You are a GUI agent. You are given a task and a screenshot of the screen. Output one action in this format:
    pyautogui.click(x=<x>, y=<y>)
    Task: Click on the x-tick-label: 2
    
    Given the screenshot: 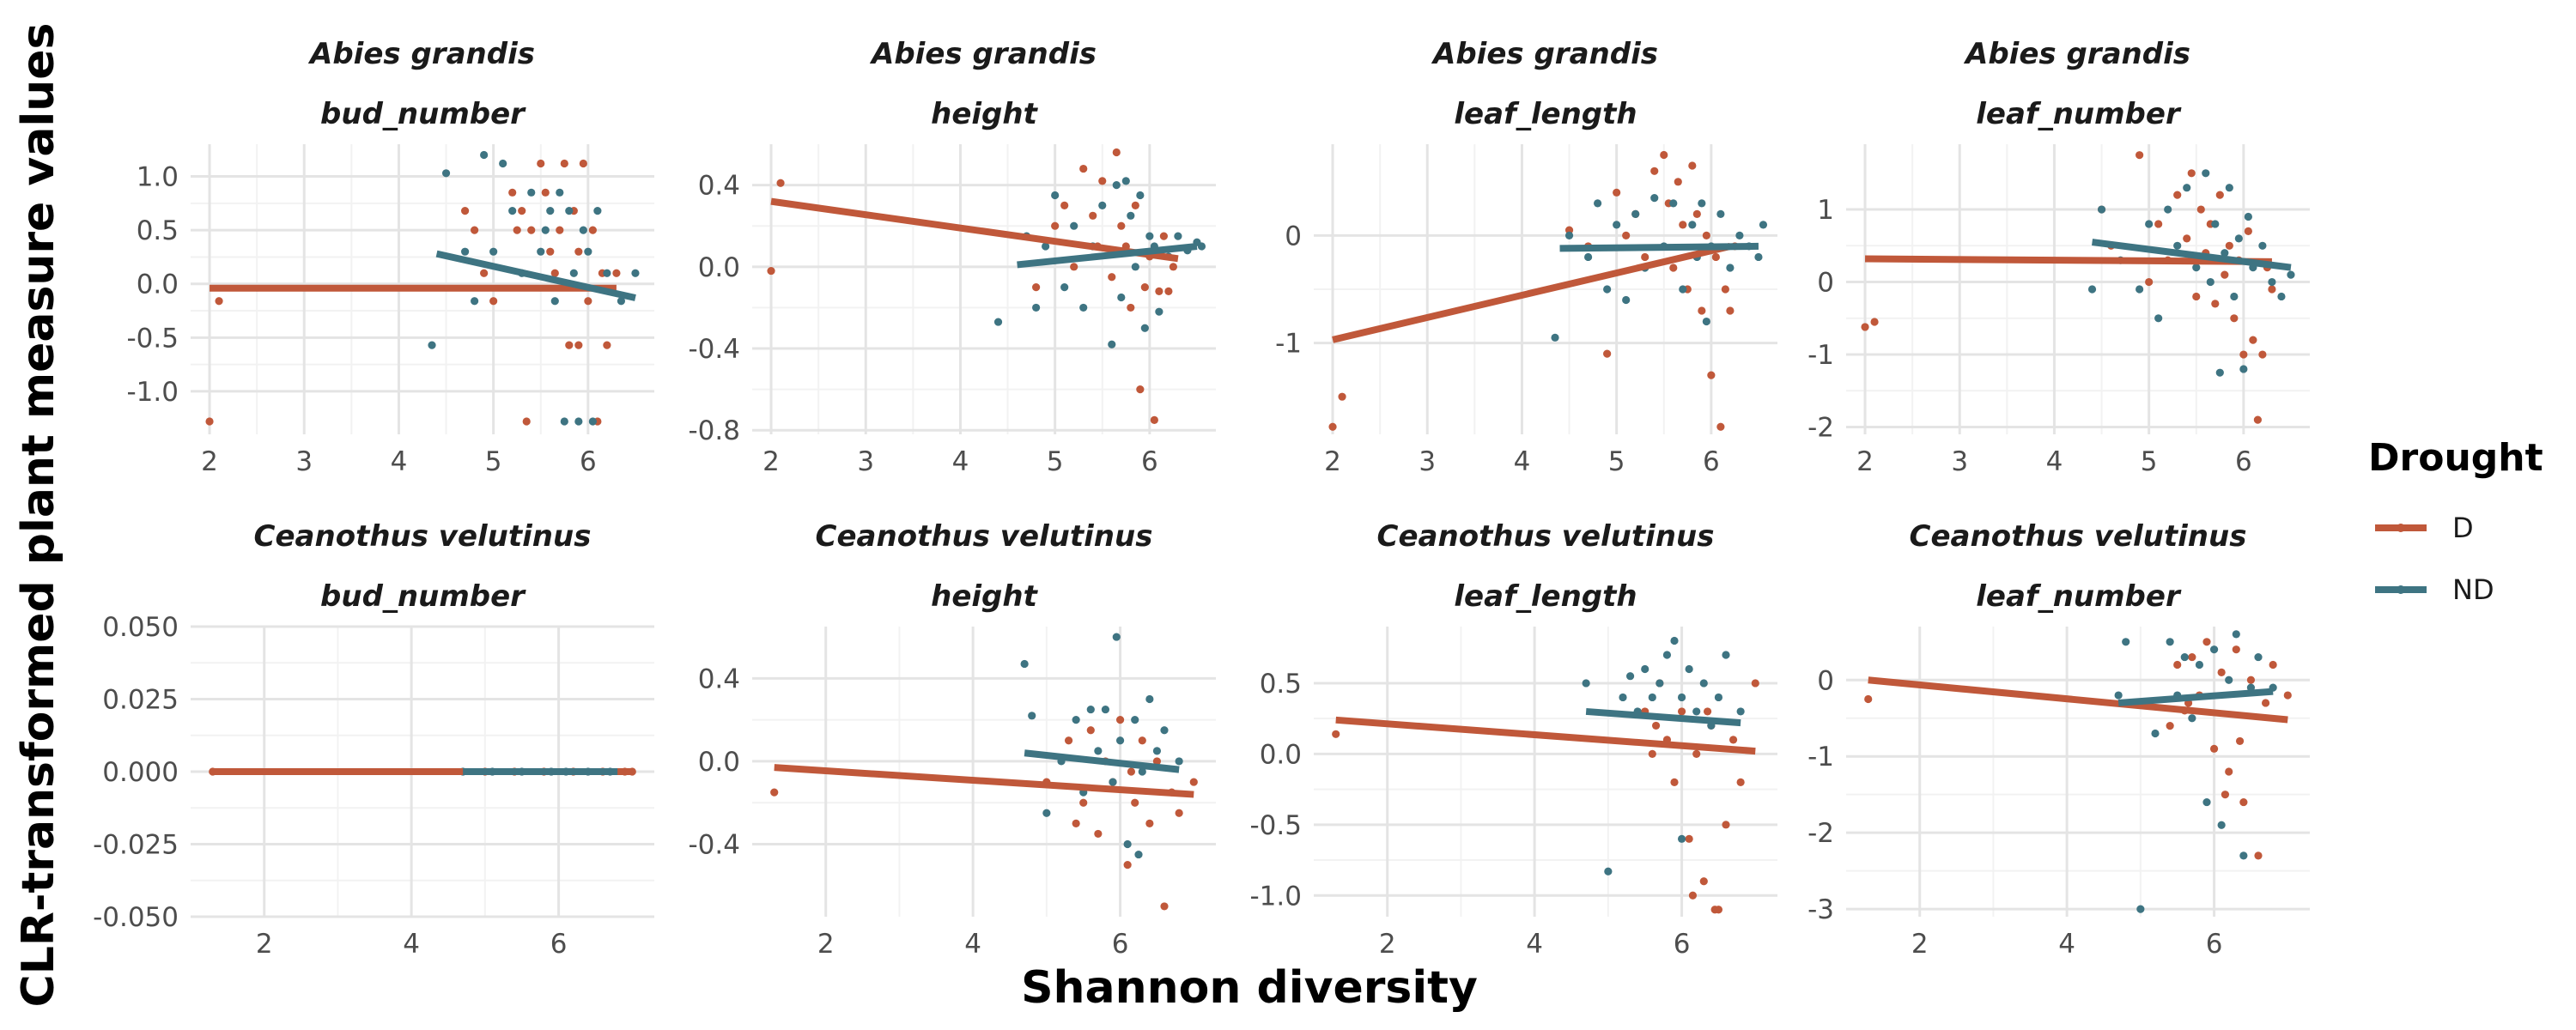 What is the action you would take?
    pyautogui.click(x=1332, y=461)
    